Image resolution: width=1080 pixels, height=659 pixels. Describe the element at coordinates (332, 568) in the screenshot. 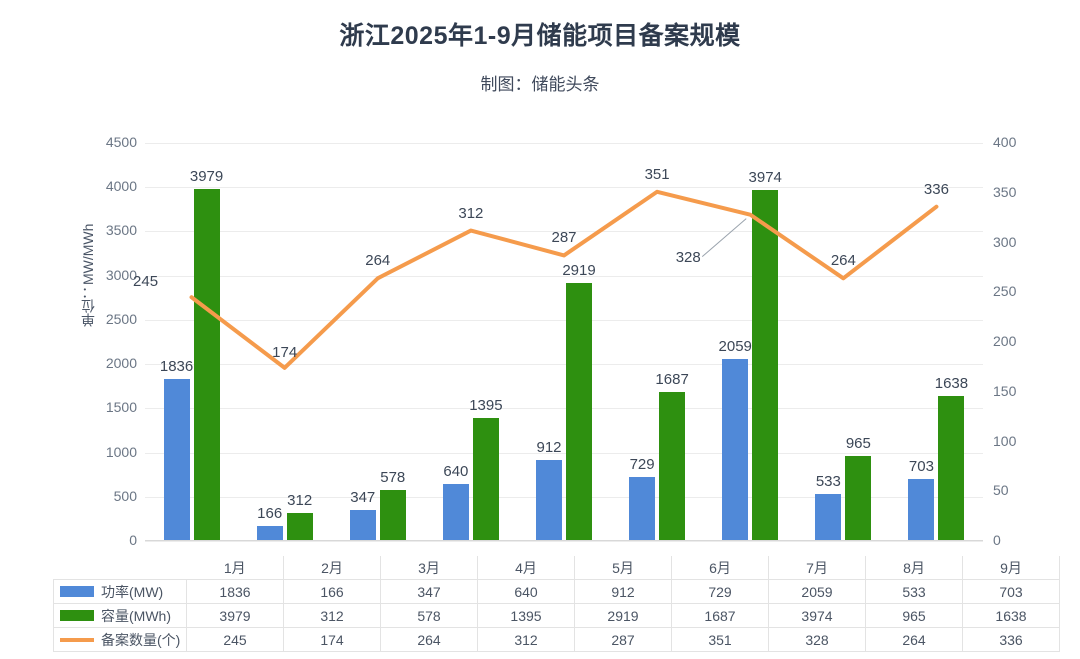

I see `table-column-header-month: 2月` at that location.